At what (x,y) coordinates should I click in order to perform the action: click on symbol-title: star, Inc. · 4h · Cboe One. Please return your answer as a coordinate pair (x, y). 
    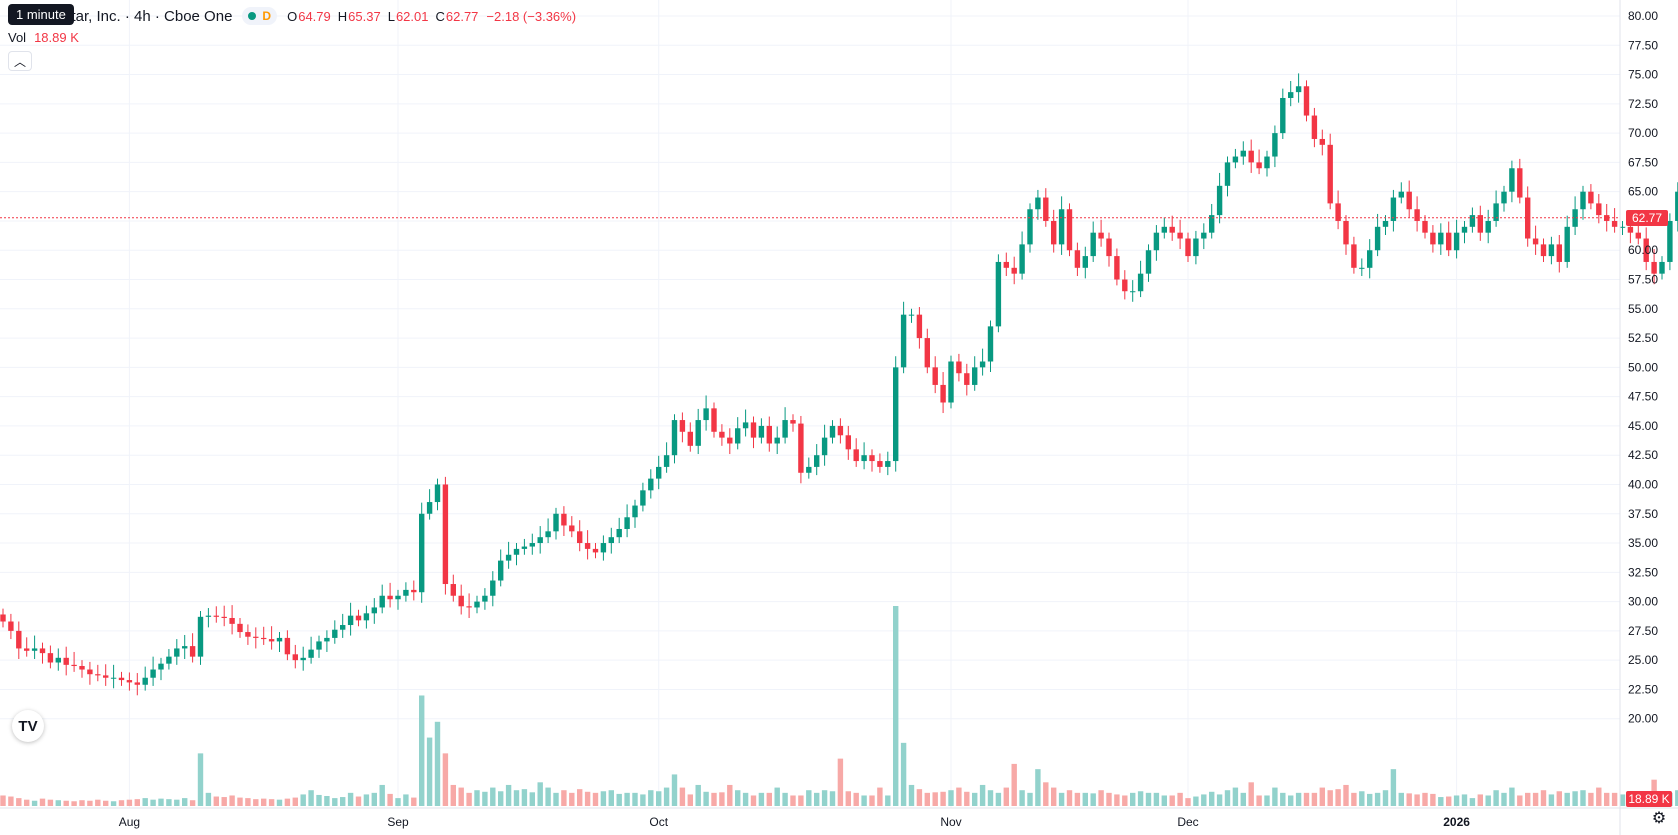
    Looking at the image, I should click on (148, 16).